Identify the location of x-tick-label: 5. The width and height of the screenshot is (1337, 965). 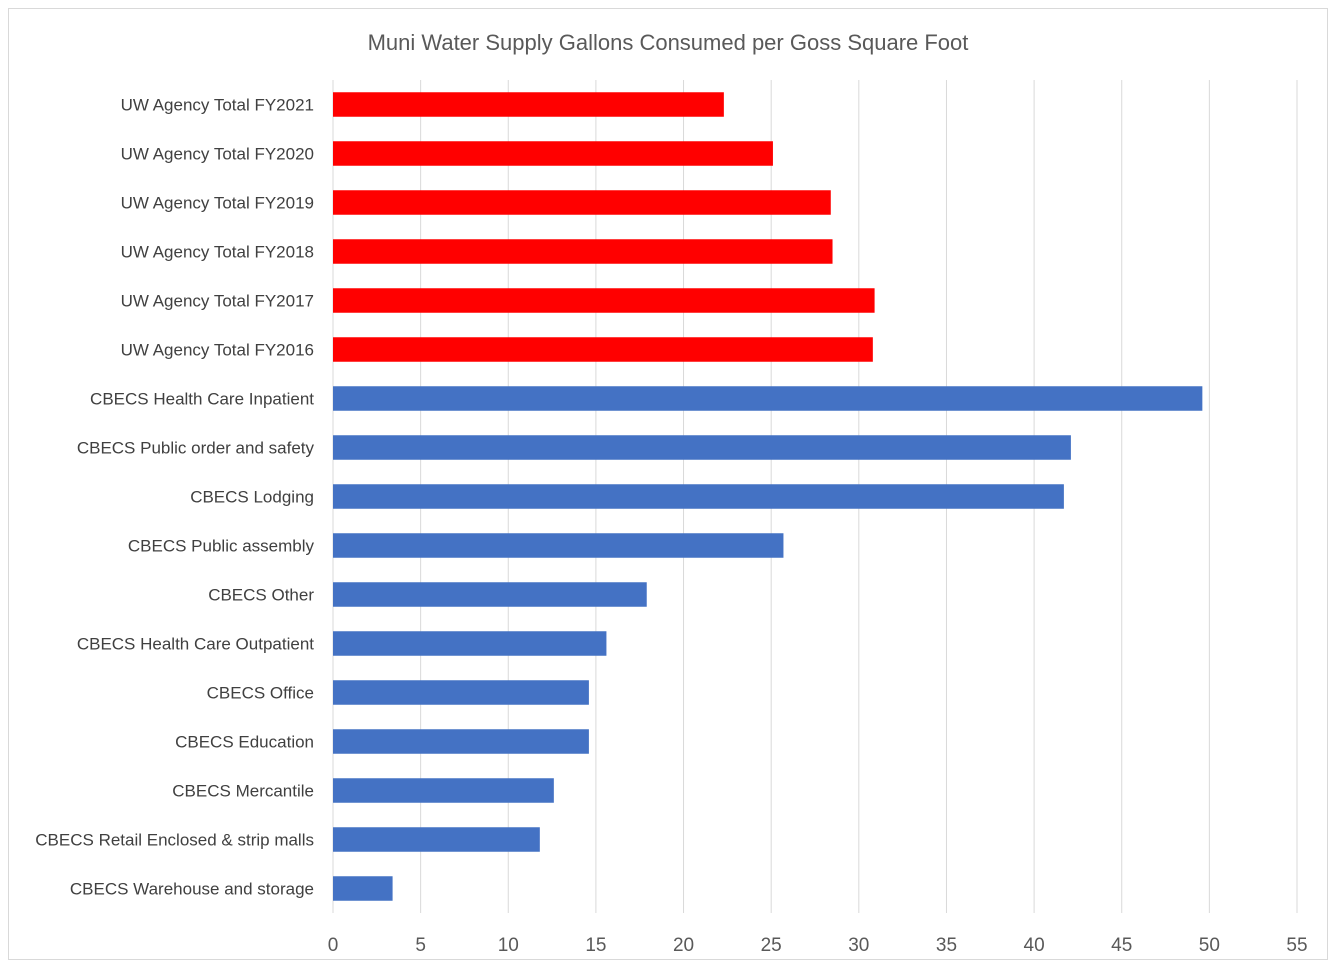
(420, 945).